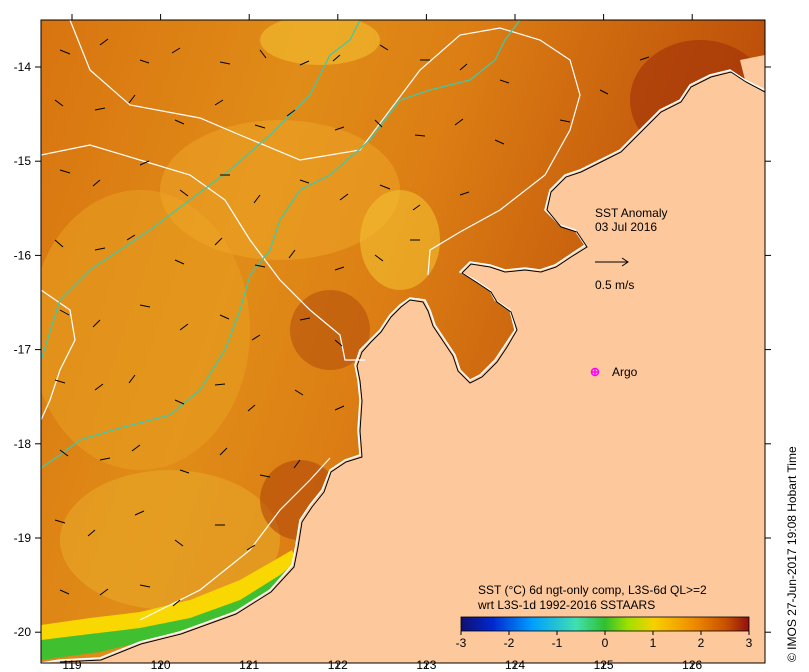 The width and height of the screenshot is (809, 672). I want to click on scale-arrow-label: 0.5 m/s, so click(614, 285).